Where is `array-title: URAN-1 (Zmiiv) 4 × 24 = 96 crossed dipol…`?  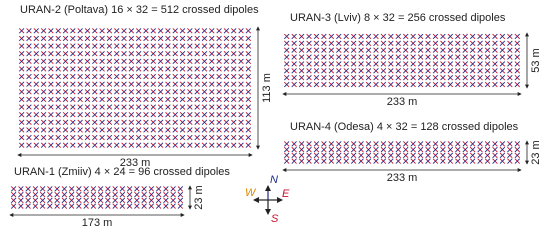 array-title: URAN-1 (Zmiiv) 4 × 24 = 96 crossed dipol… is located at coordinates (122, 172).